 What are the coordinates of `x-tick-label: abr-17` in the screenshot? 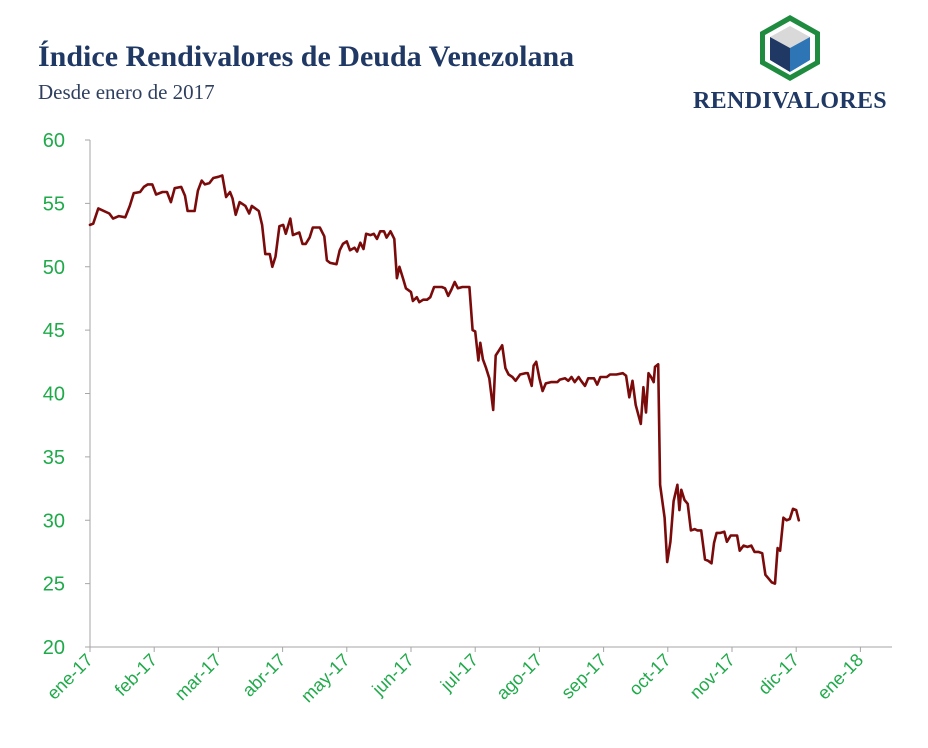 It's located at (263, 675).